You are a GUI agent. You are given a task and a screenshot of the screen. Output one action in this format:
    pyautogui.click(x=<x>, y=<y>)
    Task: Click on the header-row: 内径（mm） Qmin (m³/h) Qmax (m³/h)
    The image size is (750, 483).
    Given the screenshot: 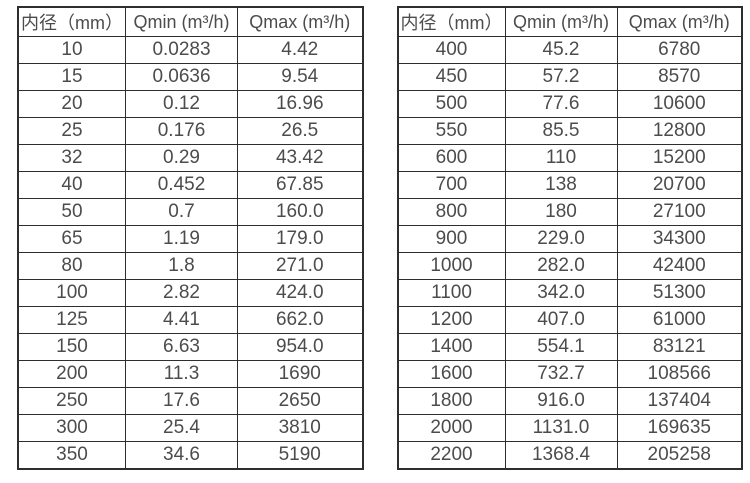 What is the action you would take?
    pyautogui.click(x=190, y=21)
    